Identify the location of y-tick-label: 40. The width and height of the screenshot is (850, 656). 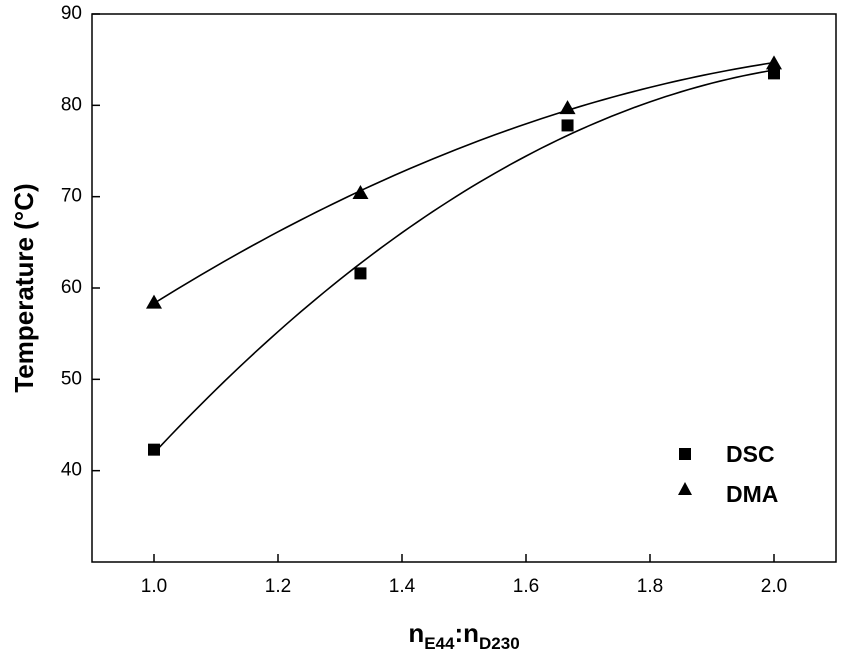
(71, 470).